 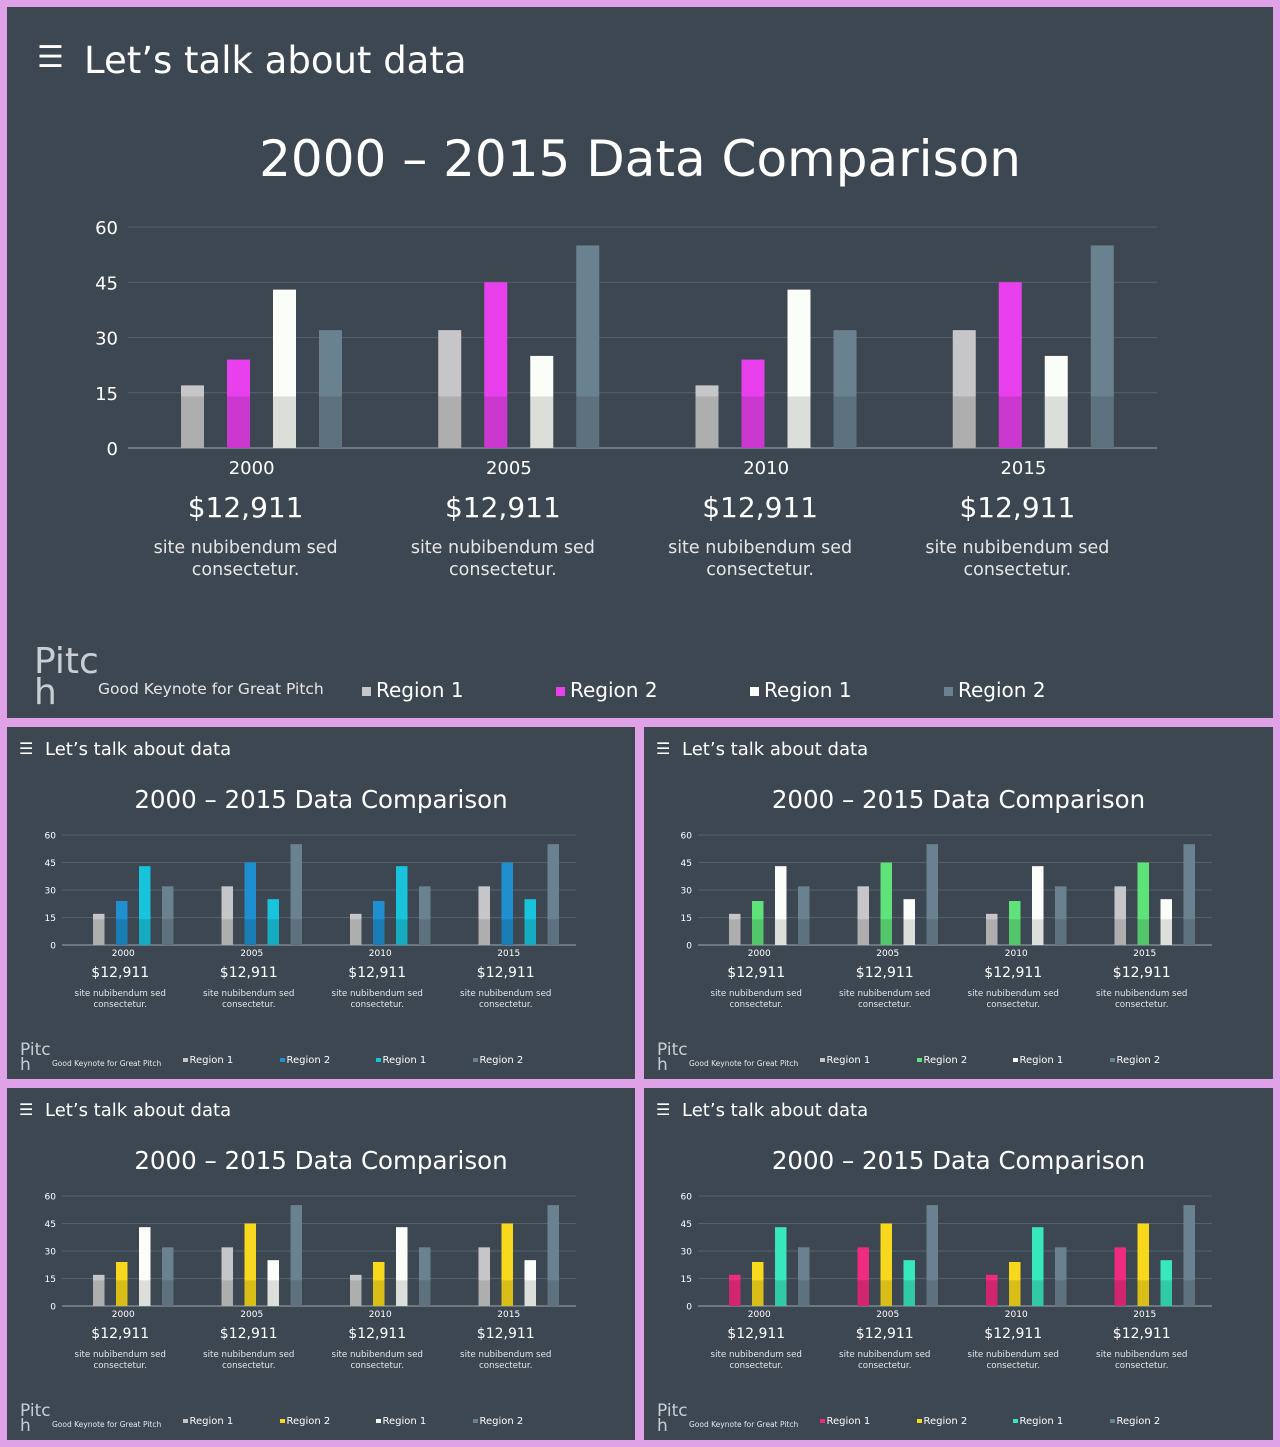 What do you see at coordinates (107, 1424) in the screenshot?
I see `brand-tagline: Good Keynote for Great Pitch` at bounding box center [107, 1424].